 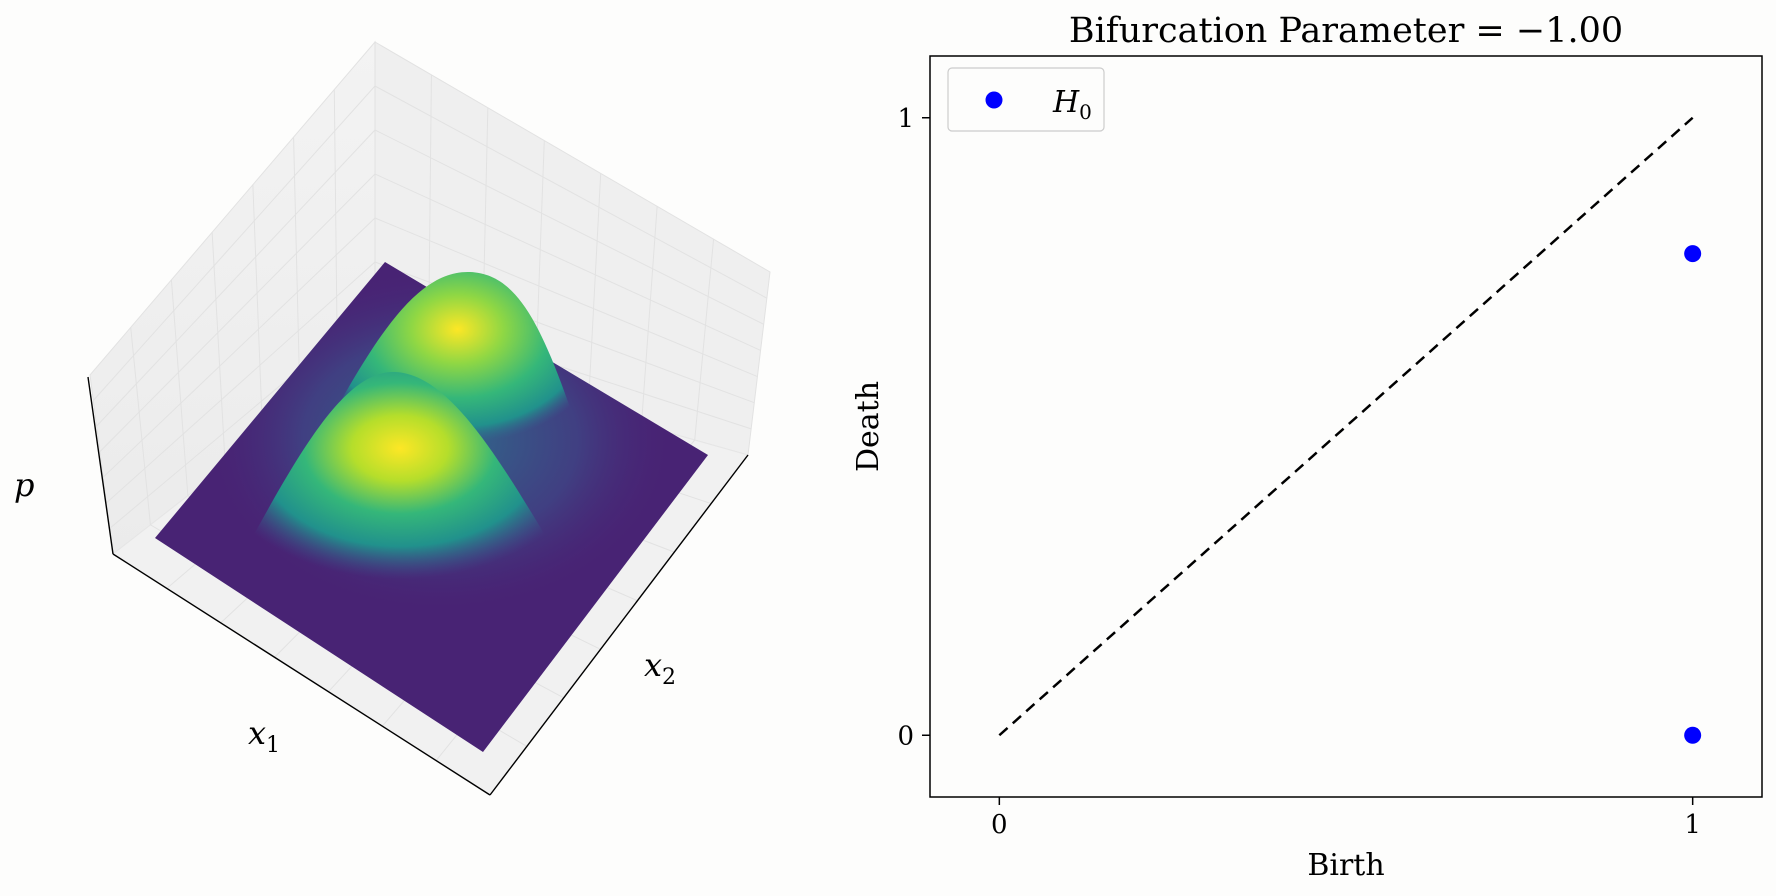 What do you see at coordinates (669, 677) in the screenshot?
I see `x2-axis-label-sub: 2` at bounding box center [669, 677].